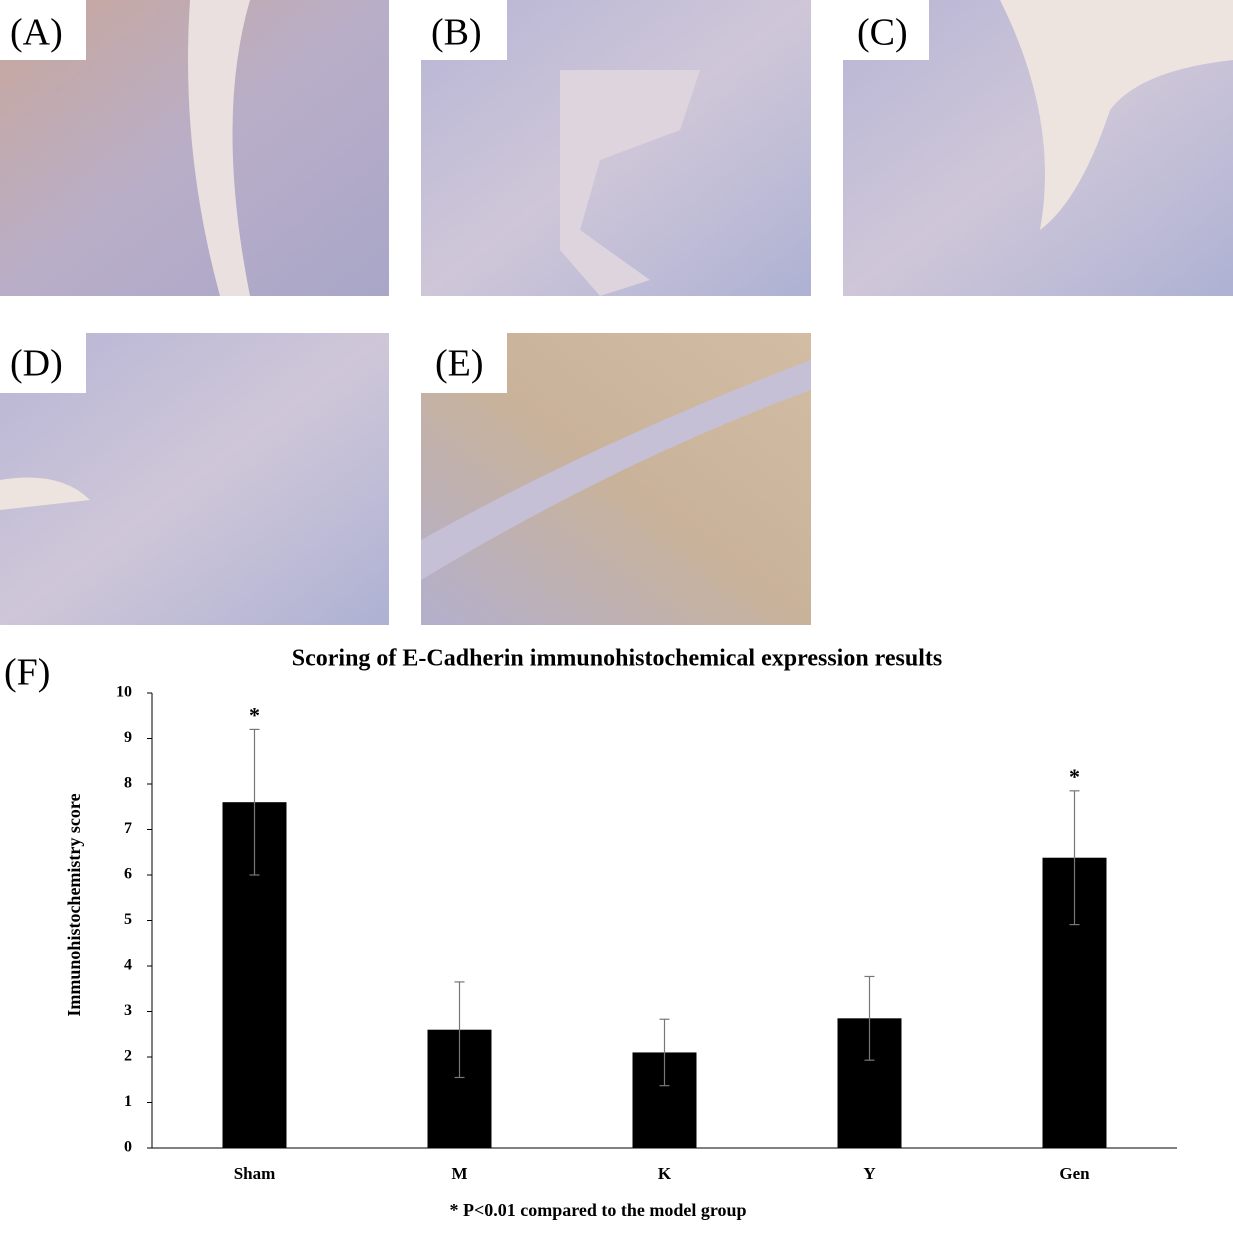 This screenshot has width=1233, height=1233. I want to click on x-tick-label: K, so click(665, 1173).